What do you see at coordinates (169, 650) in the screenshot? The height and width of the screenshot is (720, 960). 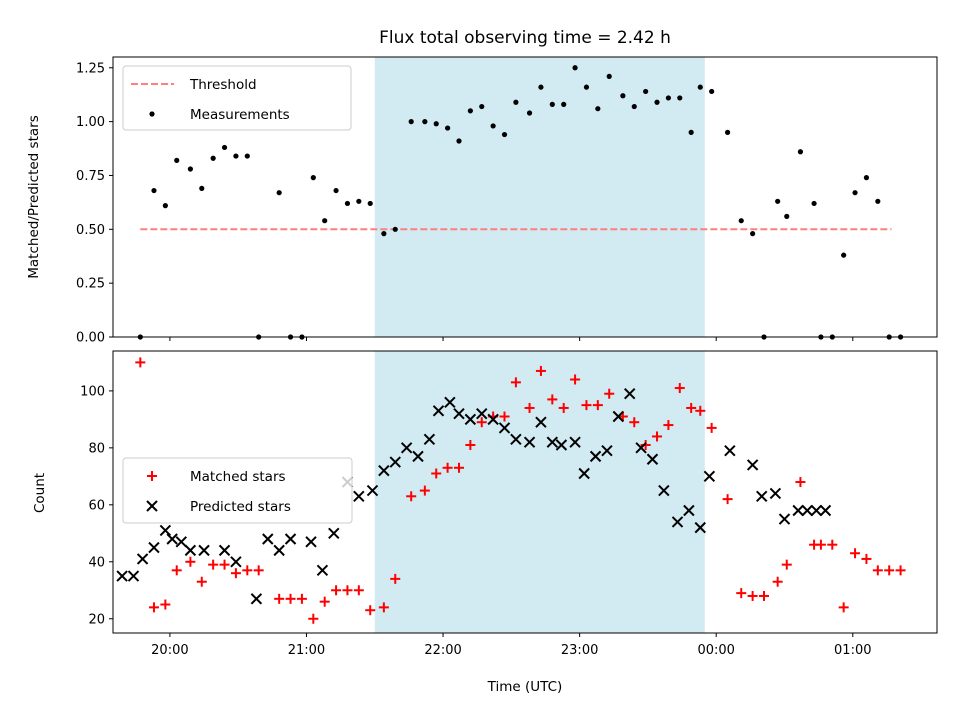 I see `bottom-x-tick-label: 20:00` at bounding box center [169, 650].